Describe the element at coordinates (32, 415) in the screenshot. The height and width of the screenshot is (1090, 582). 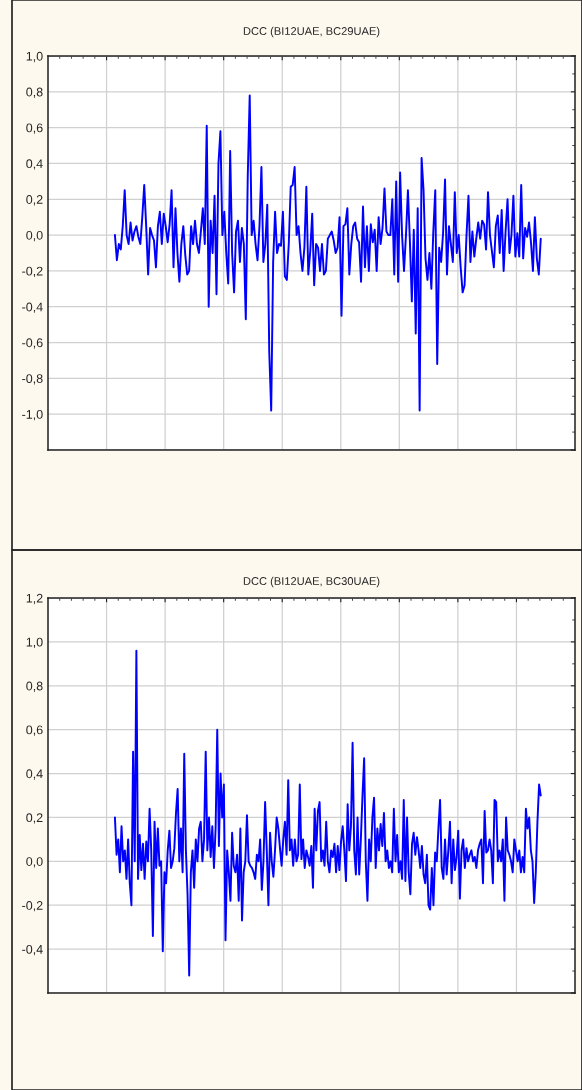
I see `y-tick-label: -1,0` at that location.